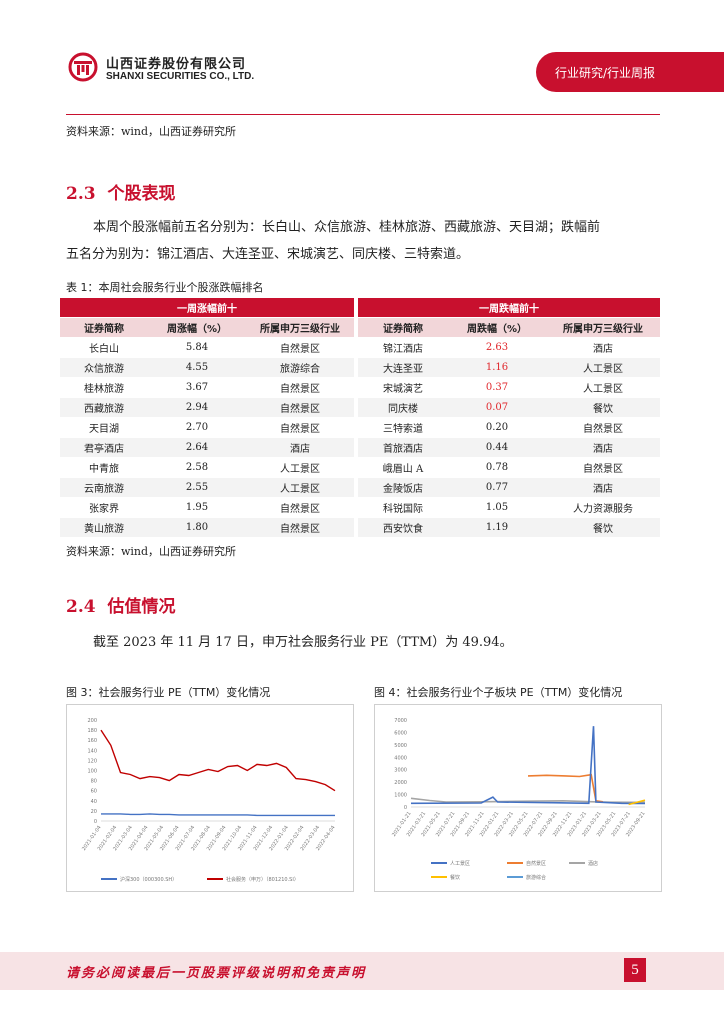  I want to click on table-cell: 君亭酒店, so click(104, 447).